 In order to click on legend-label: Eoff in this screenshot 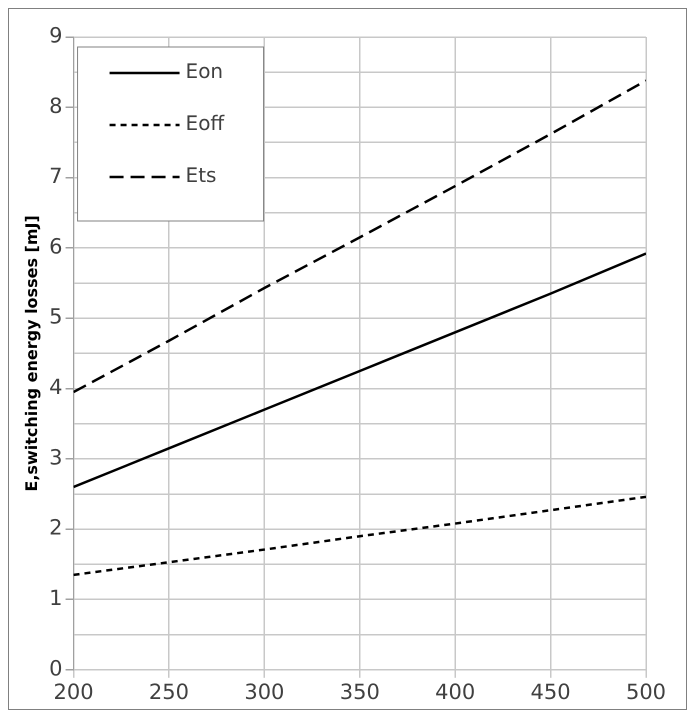, I will do `click(206, 123)`.